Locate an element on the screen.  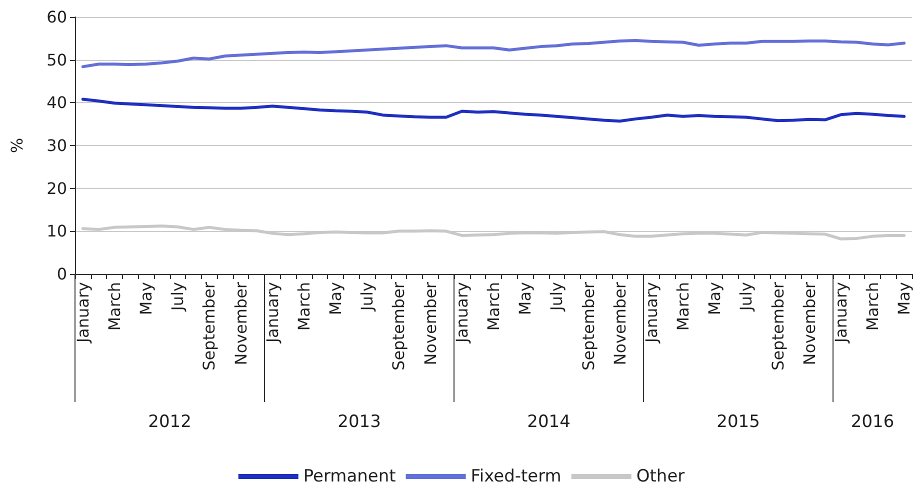
y-tick-label: 10 is located at coordinates (56, 231).